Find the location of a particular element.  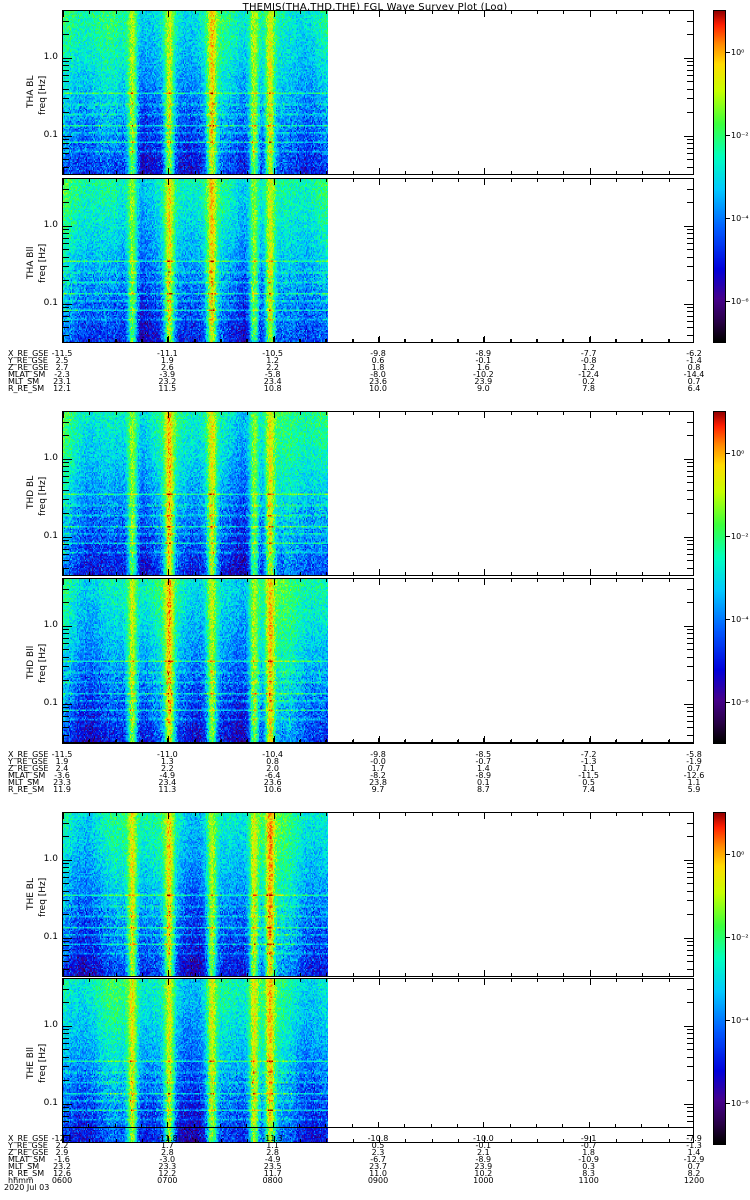

annotation-value: 8.3 is located at coordinates (589, 1173).